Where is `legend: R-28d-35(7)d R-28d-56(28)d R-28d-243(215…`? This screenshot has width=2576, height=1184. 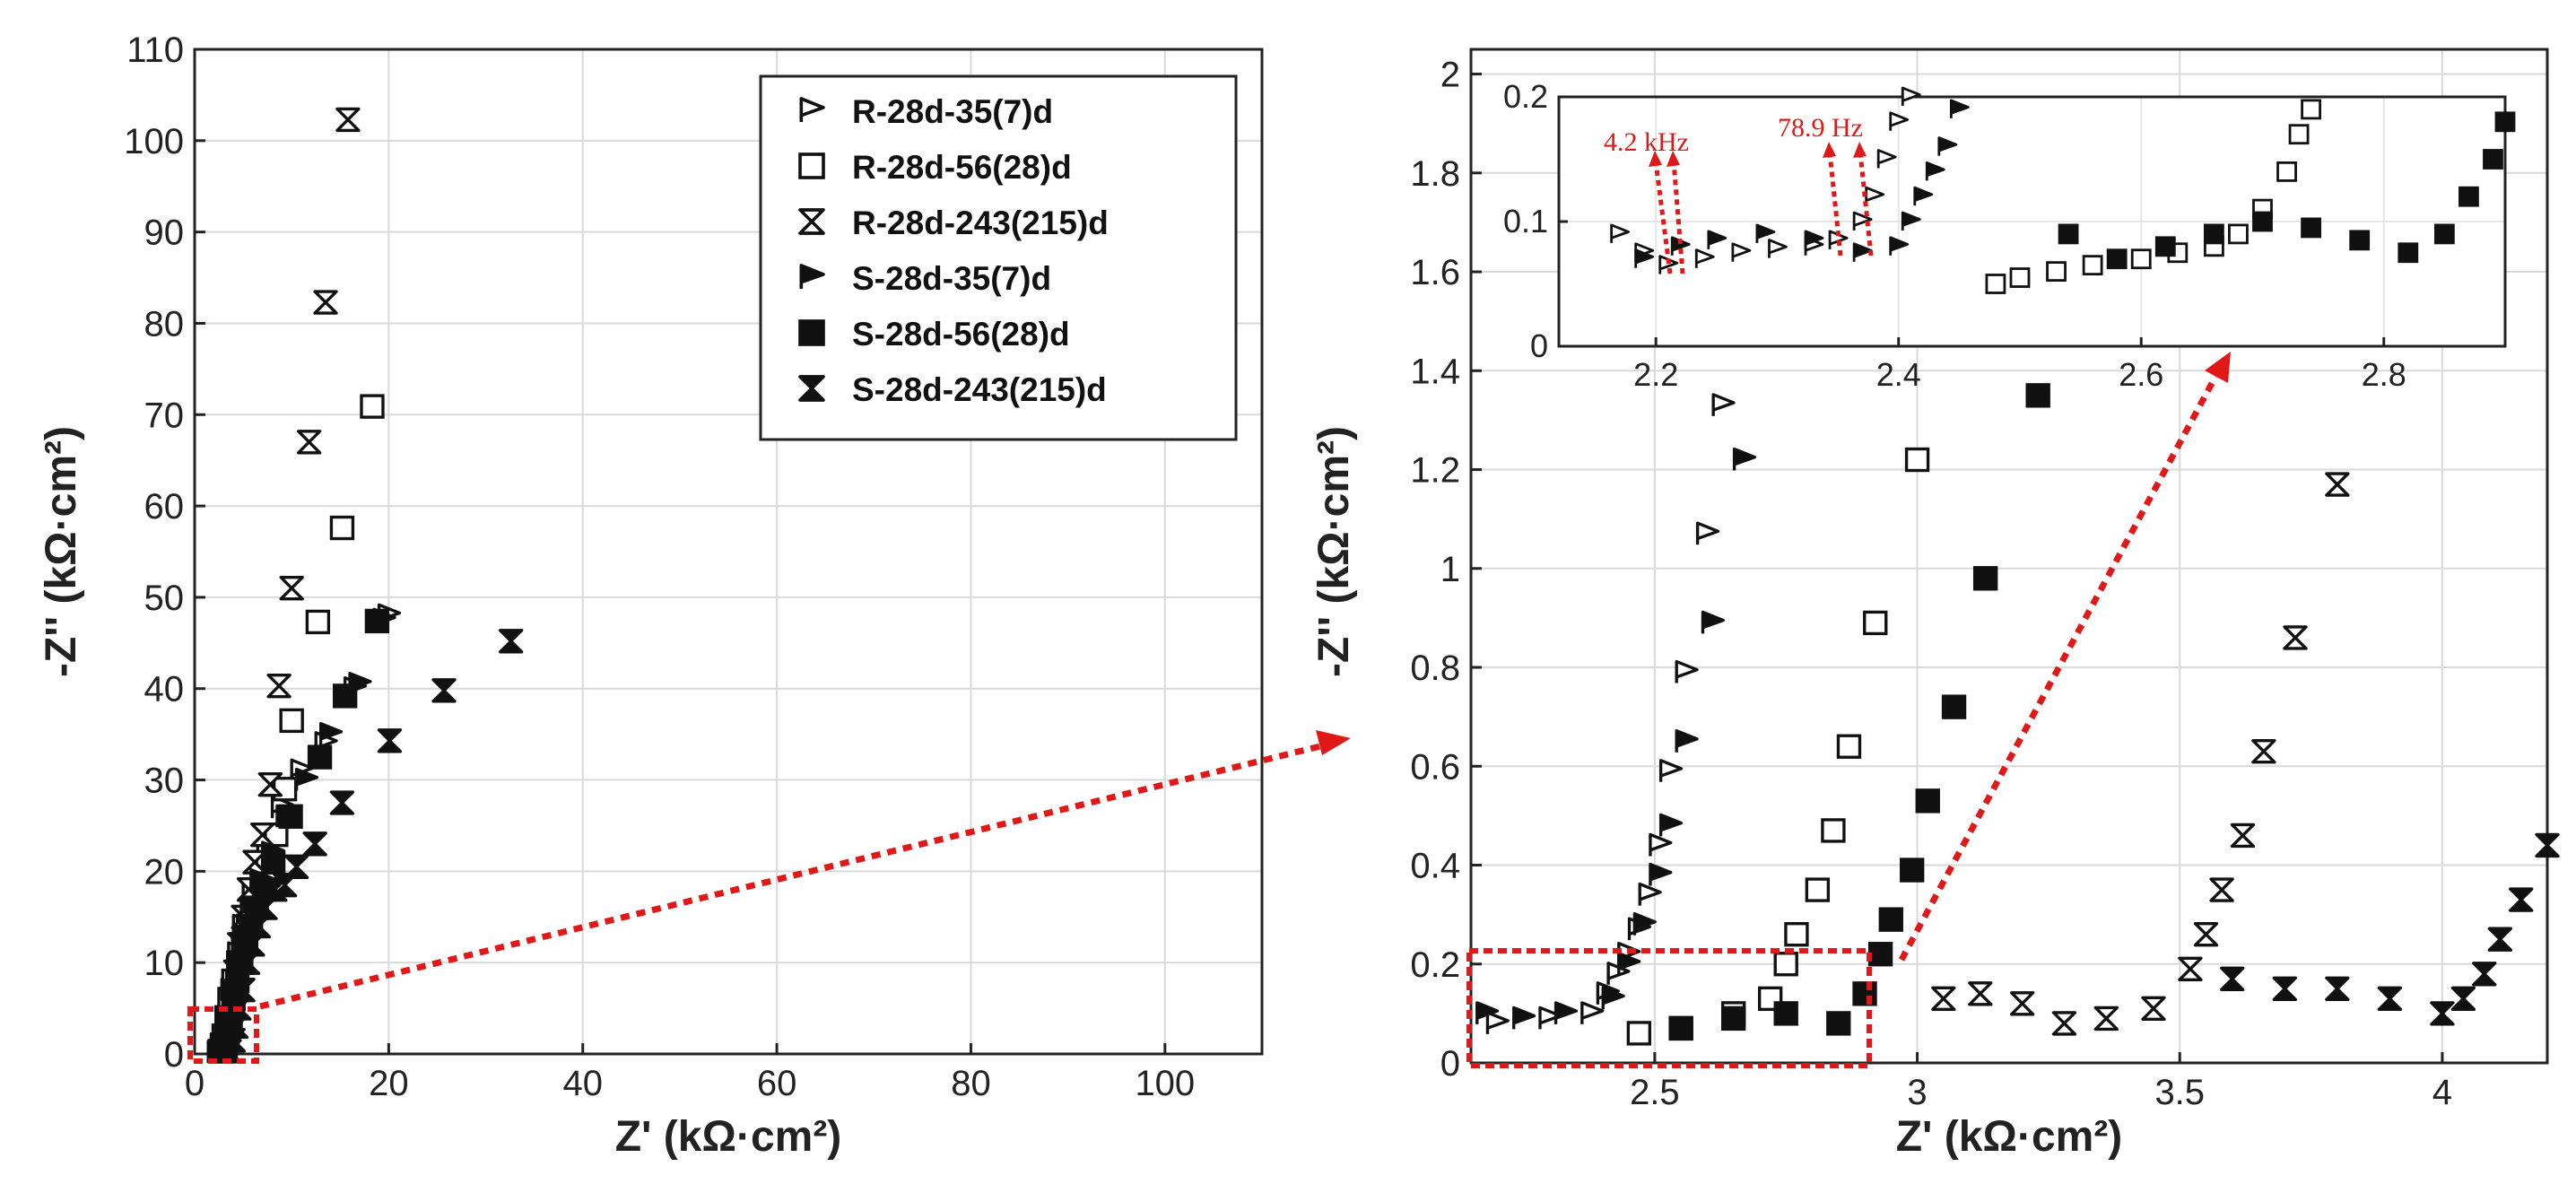 legend: R-28d-35(7)d R-28d-56(28)d R-28d-243(215… is located at coordinates (998, 257).